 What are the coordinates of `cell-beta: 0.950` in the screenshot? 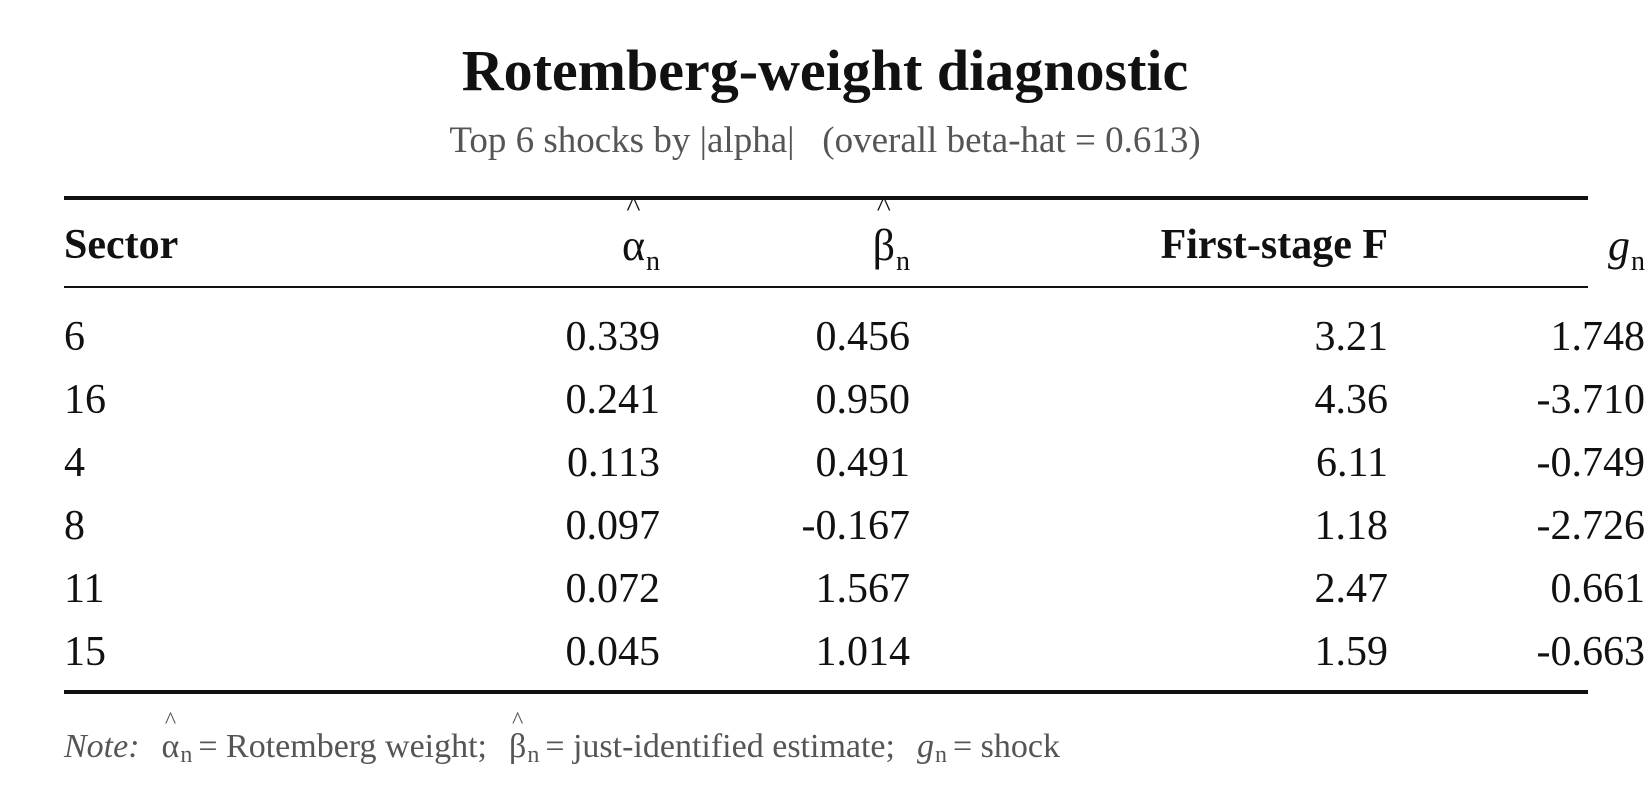 It's located at (863, 400).